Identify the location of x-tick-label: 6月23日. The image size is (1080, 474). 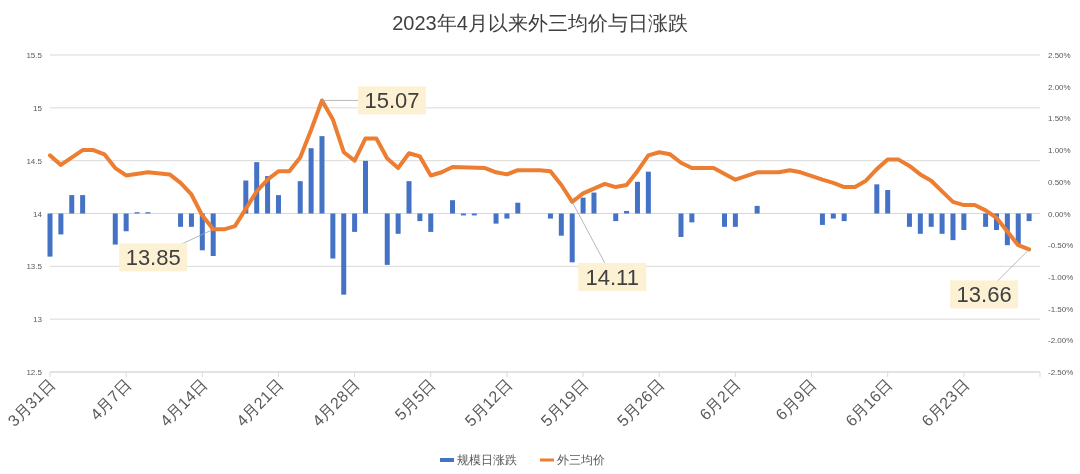
(945, 403).